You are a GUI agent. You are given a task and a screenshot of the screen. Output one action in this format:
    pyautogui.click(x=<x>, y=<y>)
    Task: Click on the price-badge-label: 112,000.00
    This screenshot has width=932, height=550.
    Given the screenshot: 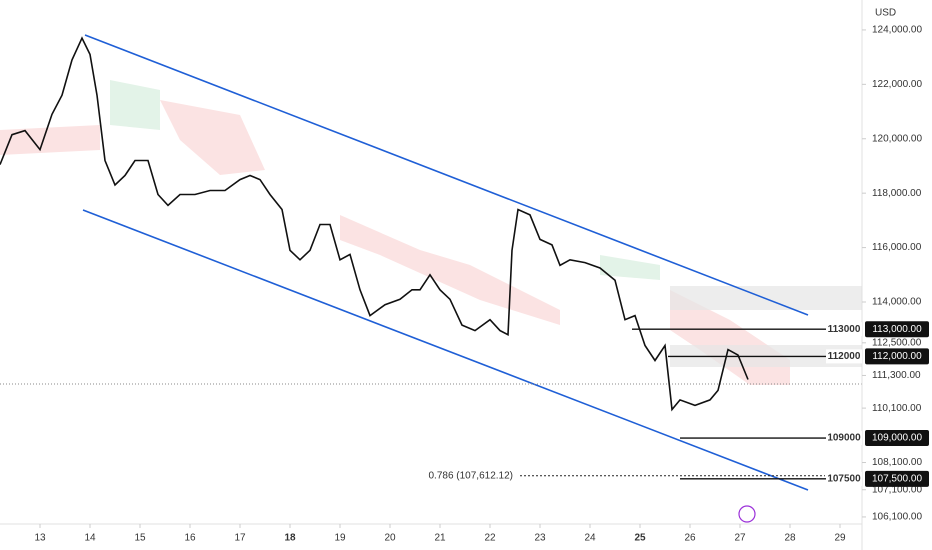 What is the action you would take?
    pyautogui.click(x=897, y=356)
    